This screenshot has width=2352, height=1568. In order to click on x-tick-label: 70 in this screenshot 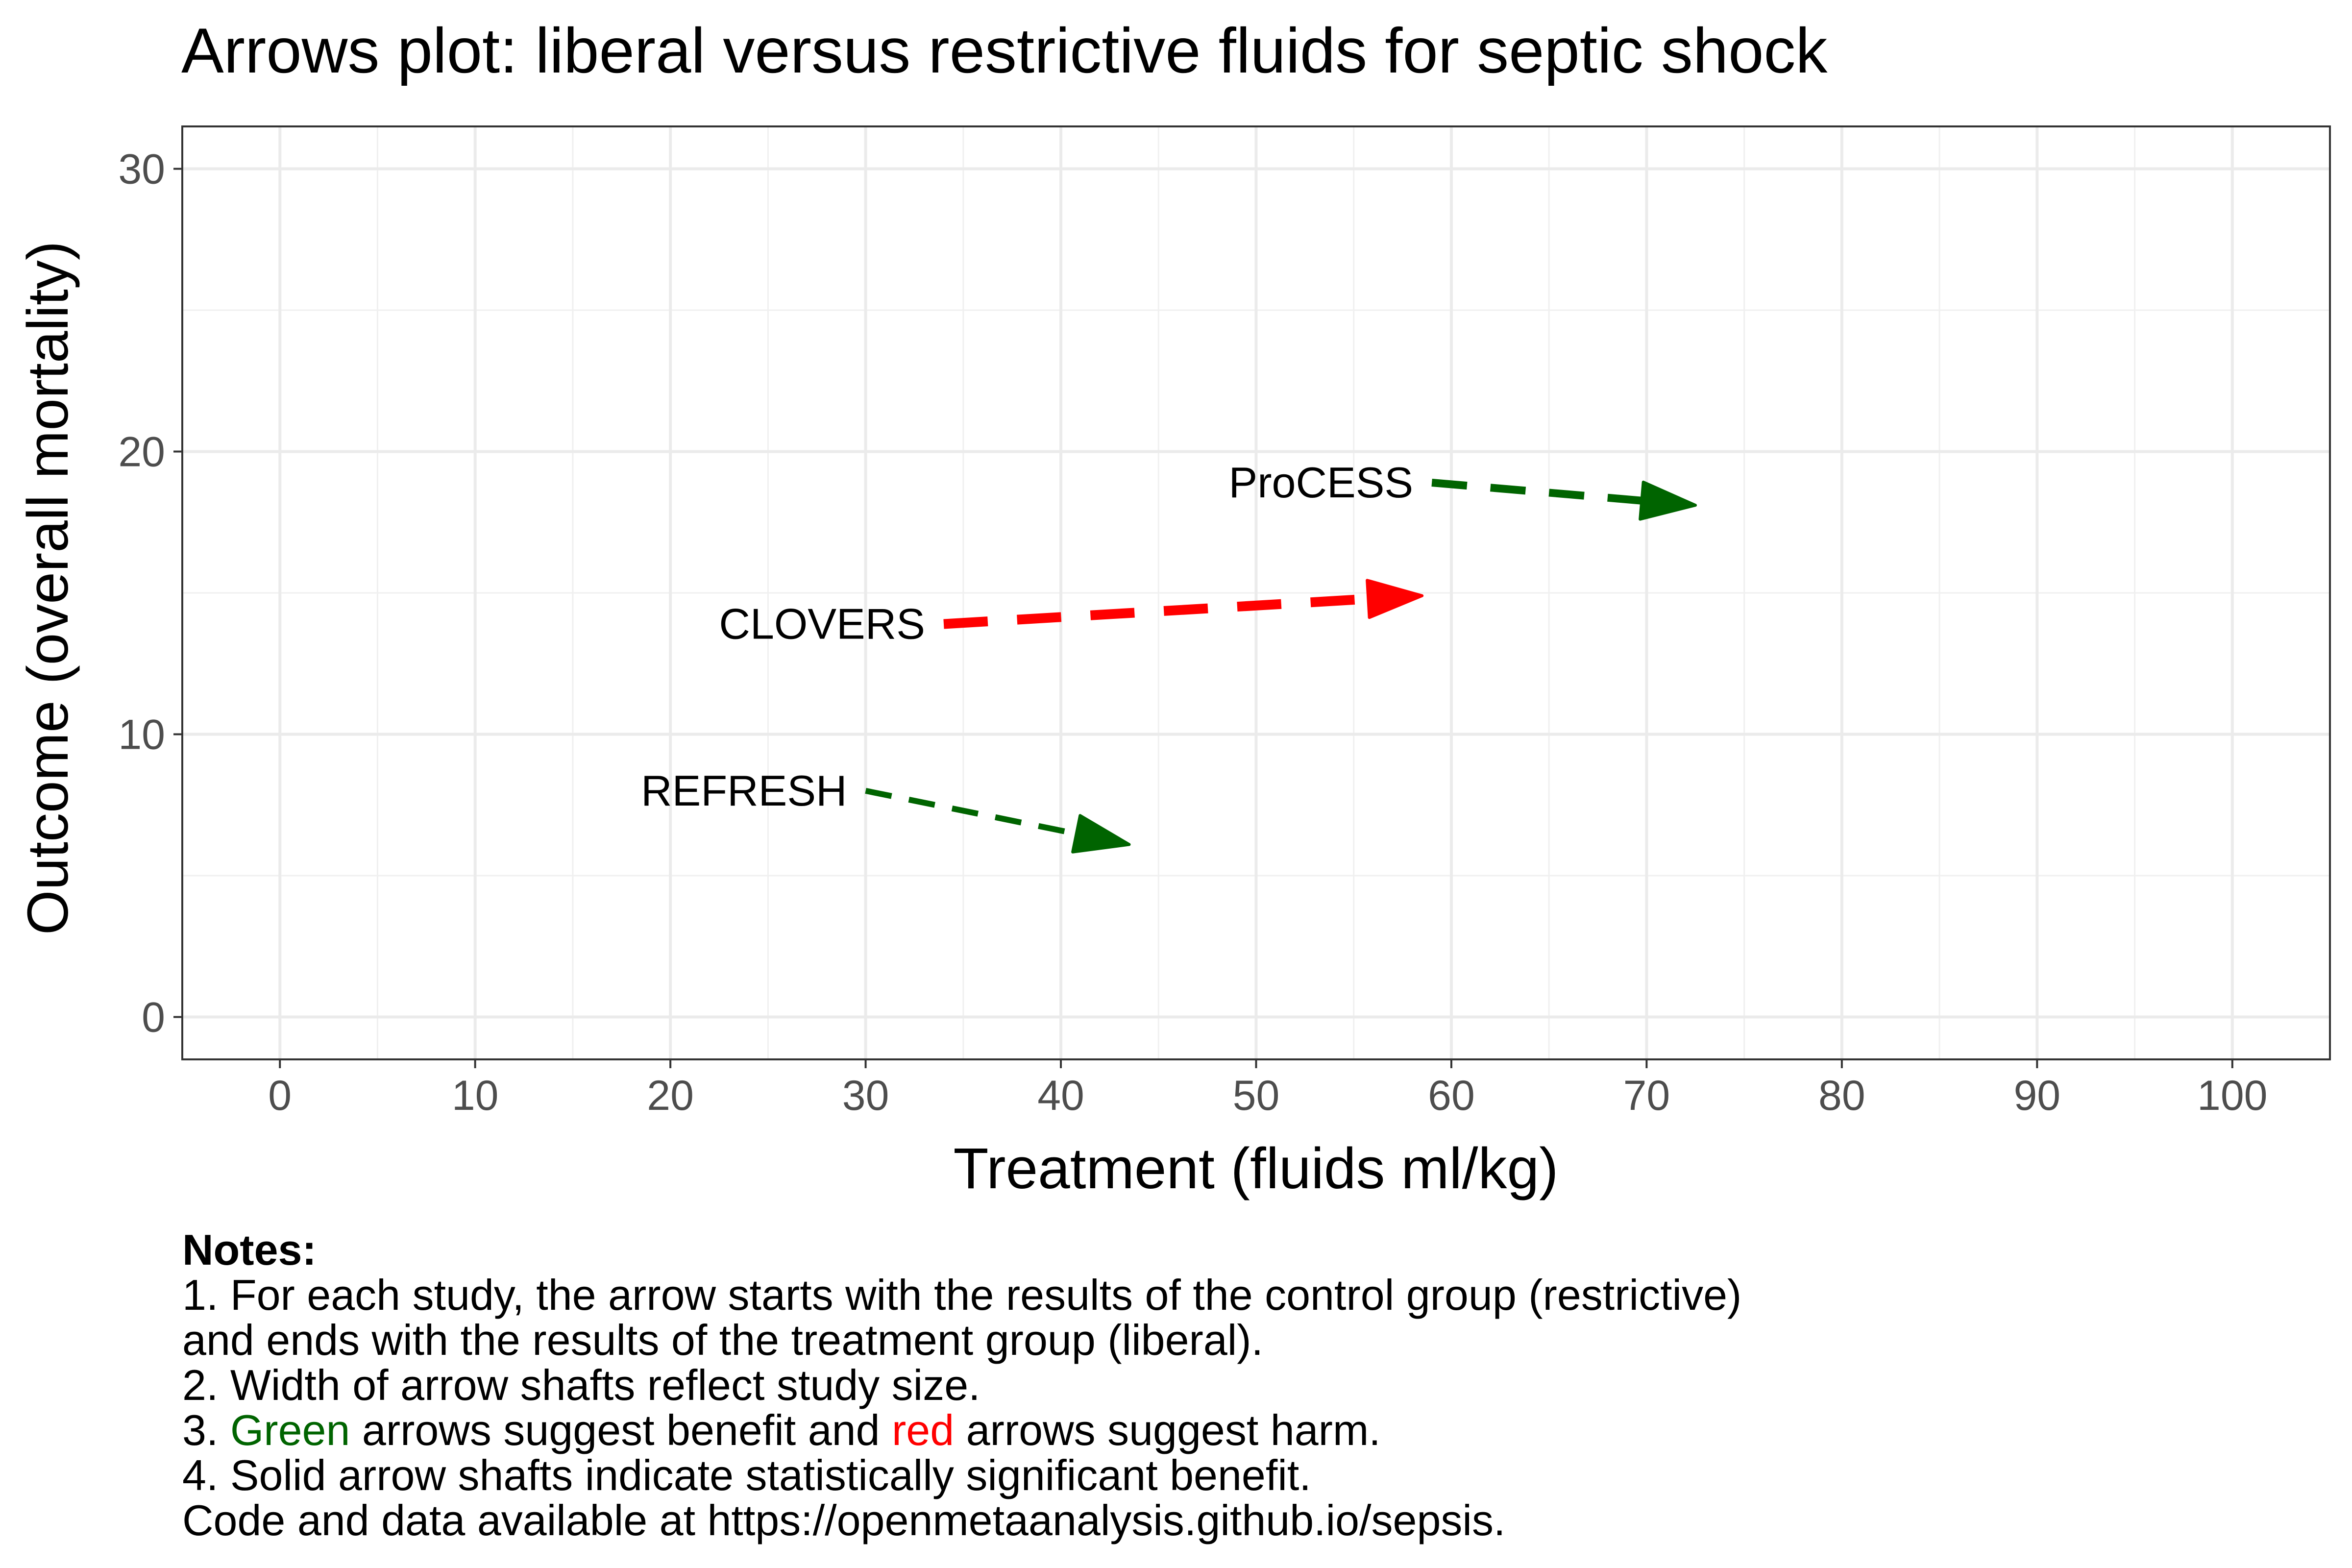, I will do `click(1646, 1095)`.